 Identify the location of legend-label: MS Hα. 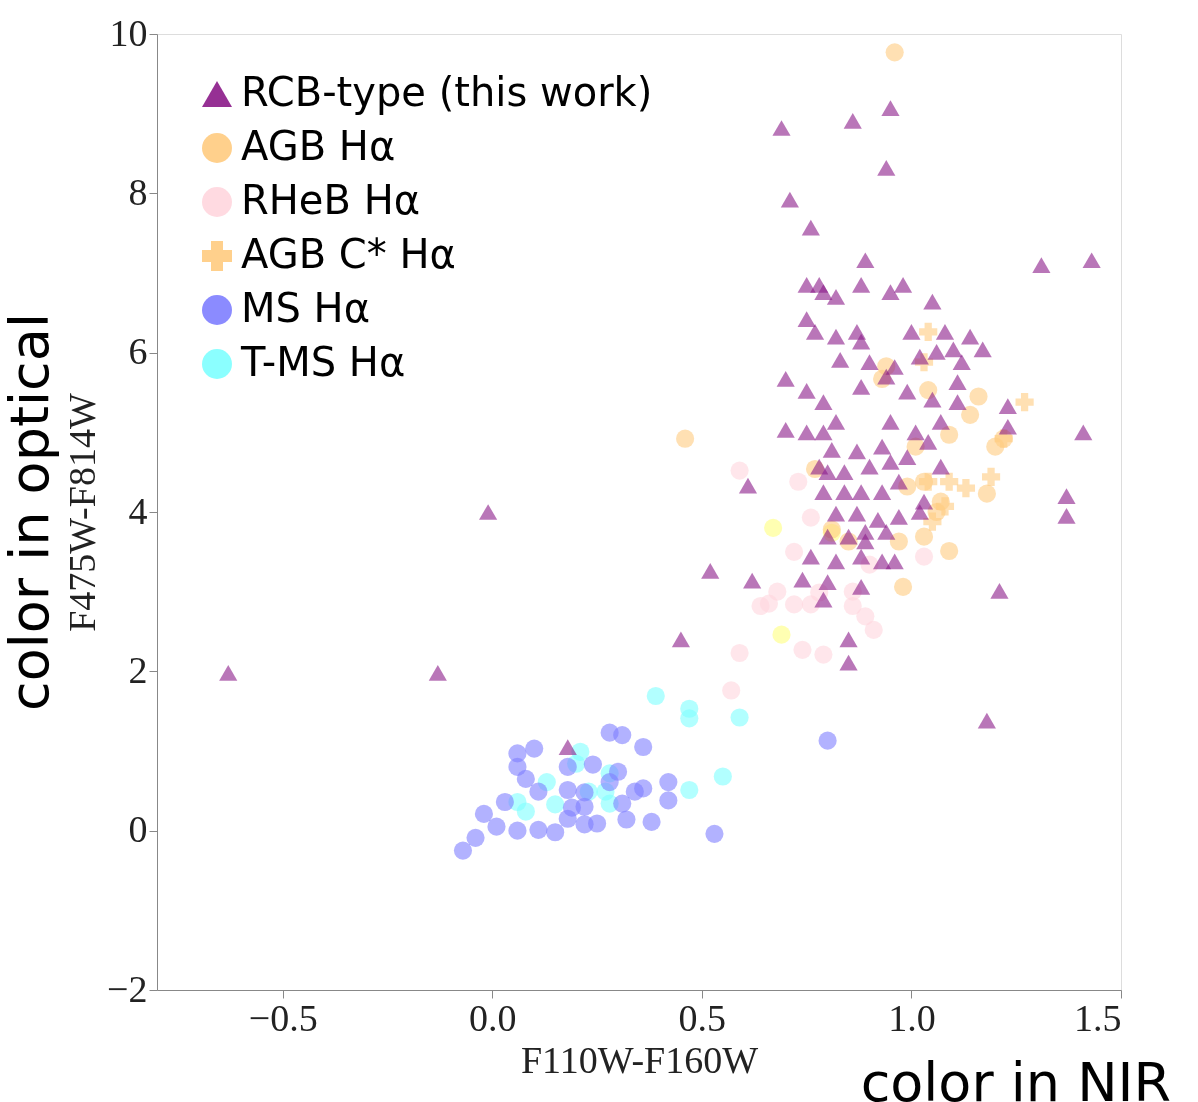
(306, 308).